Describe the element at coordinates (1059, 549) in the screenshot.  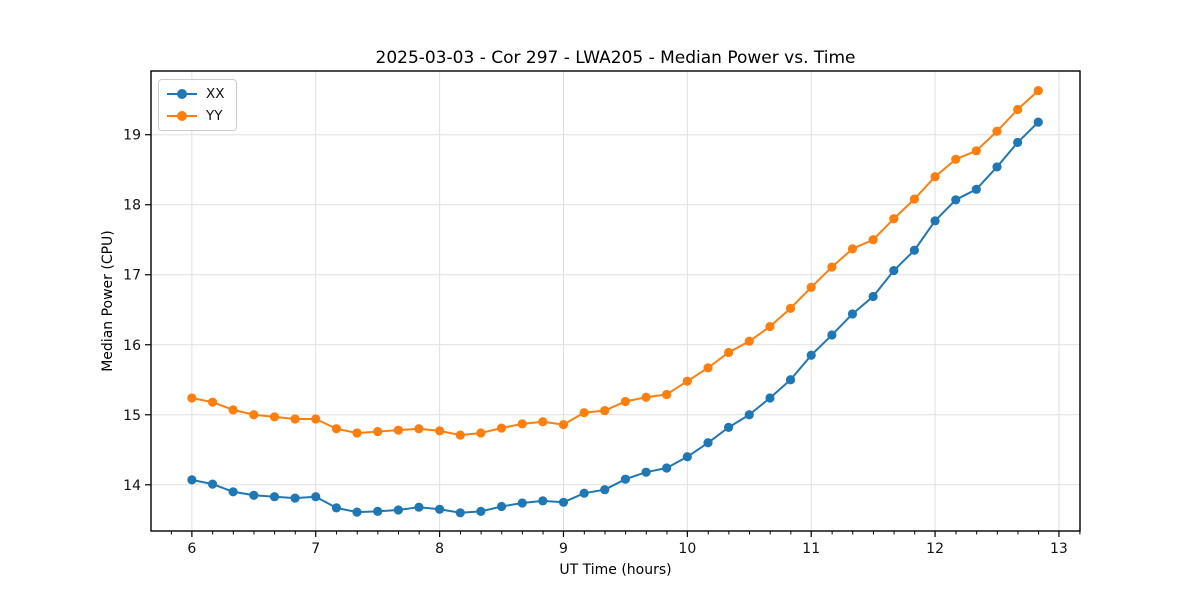
I see `x-tick-label: 13` at that location.